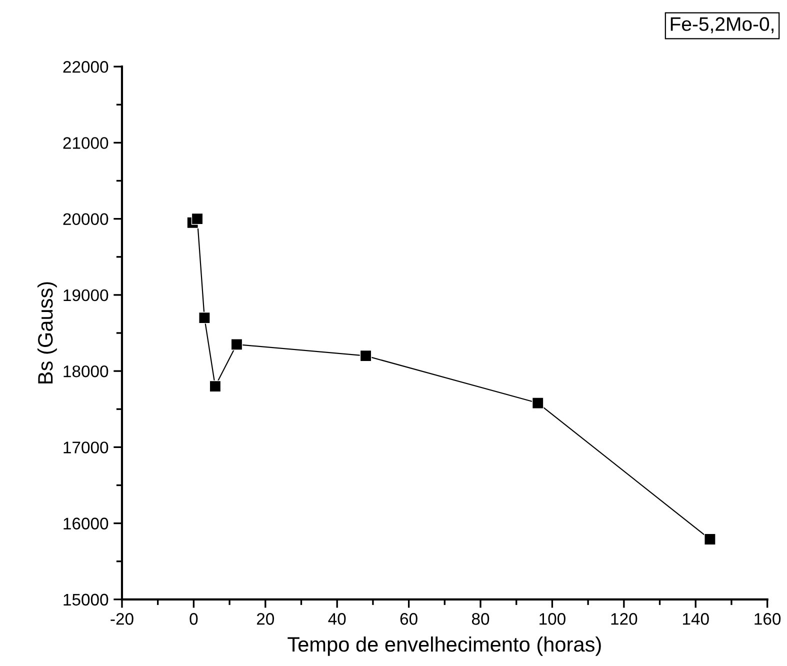  What do you see at coordinates (86, 371) in the screenshot?
I see `y-tick-label: 18000` at bounding box center [86, 371].